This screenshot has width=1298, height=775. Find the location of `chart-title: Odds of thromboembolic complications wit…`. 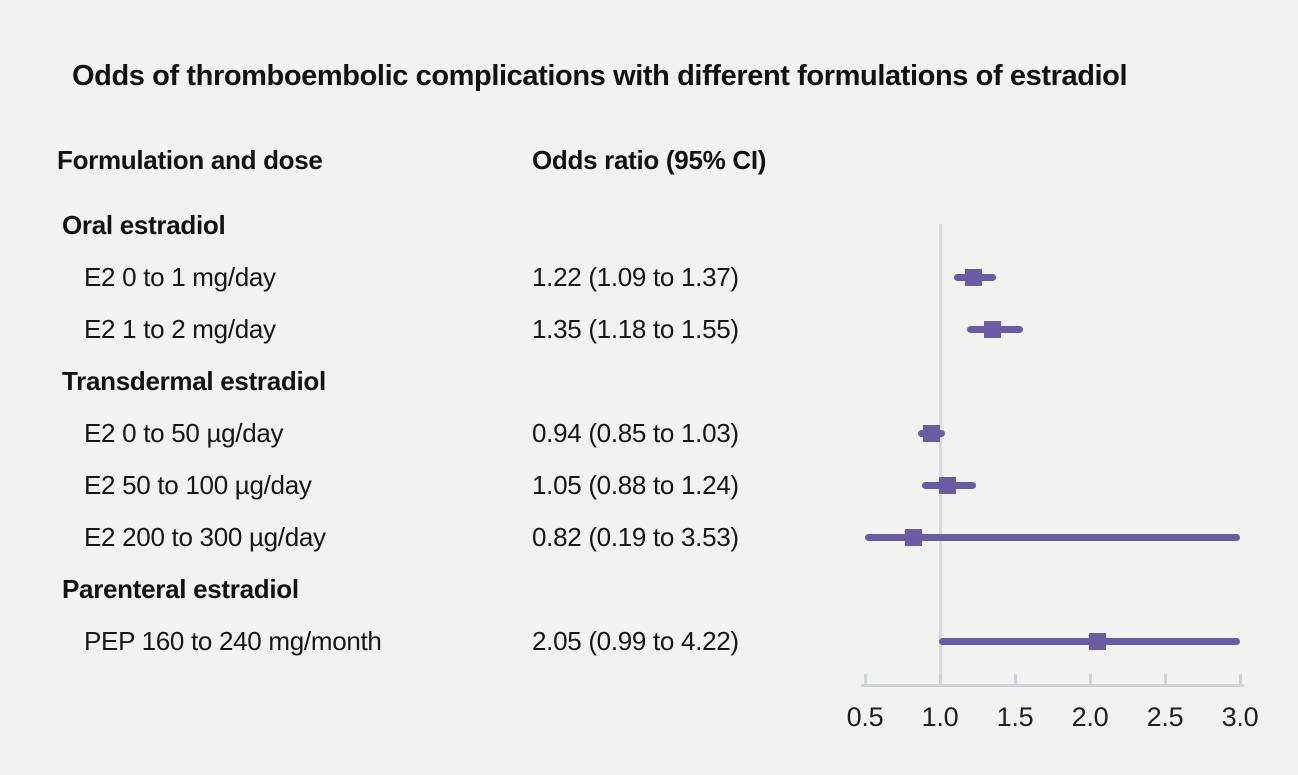

chart-title: Odds of thromboembolic complications wit… is located at coordinates (600, 76).